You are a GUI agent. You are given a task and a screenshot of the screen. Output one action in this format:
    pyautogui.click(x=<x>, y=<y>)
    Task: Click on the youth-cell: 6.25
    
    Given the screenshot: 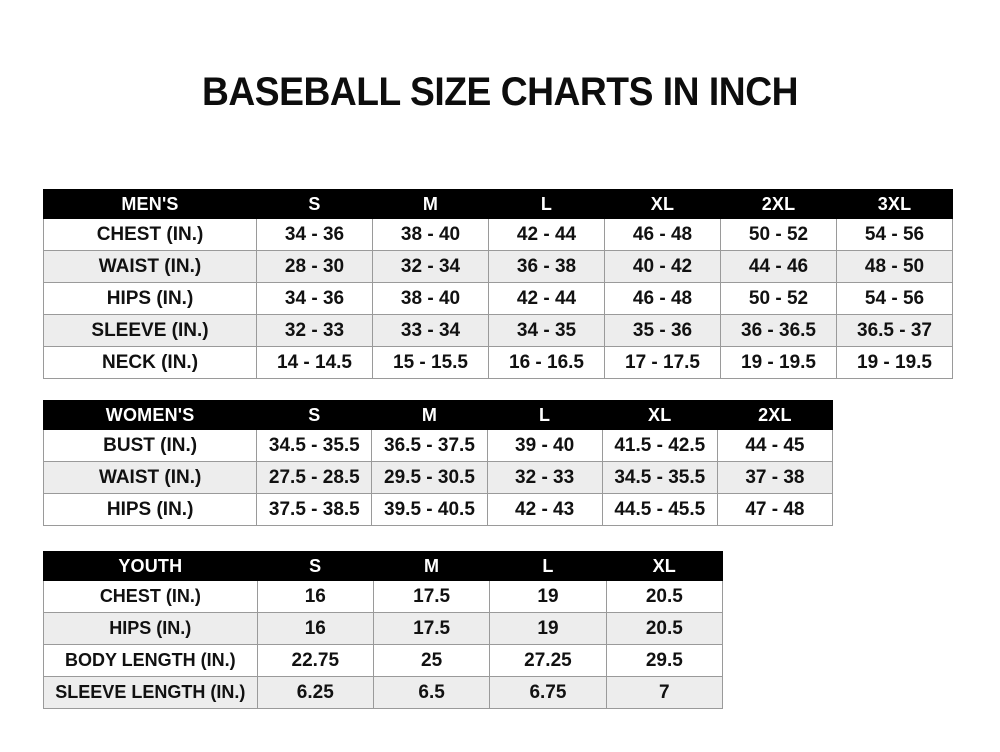 What is the action you would take?
    pyautogui.click(x=315, y=692)
    